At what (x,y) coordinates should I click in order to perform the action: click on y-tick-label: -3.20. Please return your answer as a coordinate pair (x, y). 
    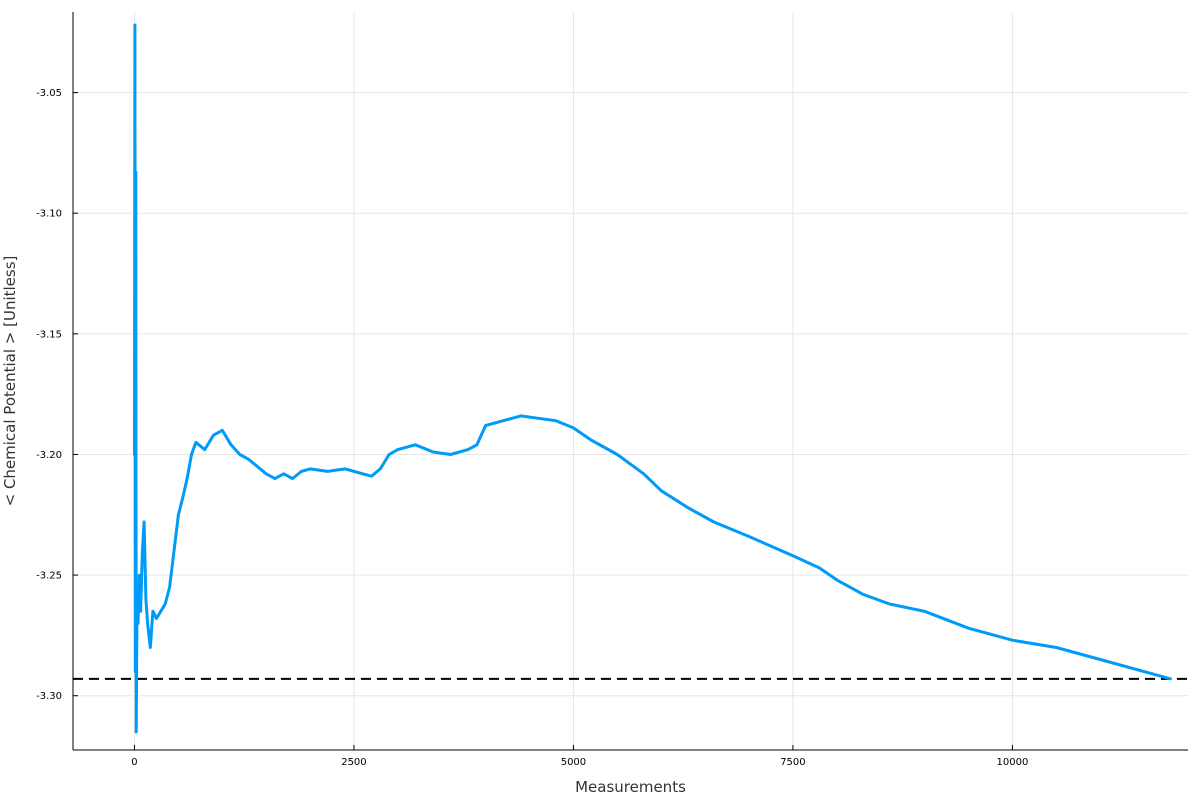
    Looking at the image, I should click on (49, 455).